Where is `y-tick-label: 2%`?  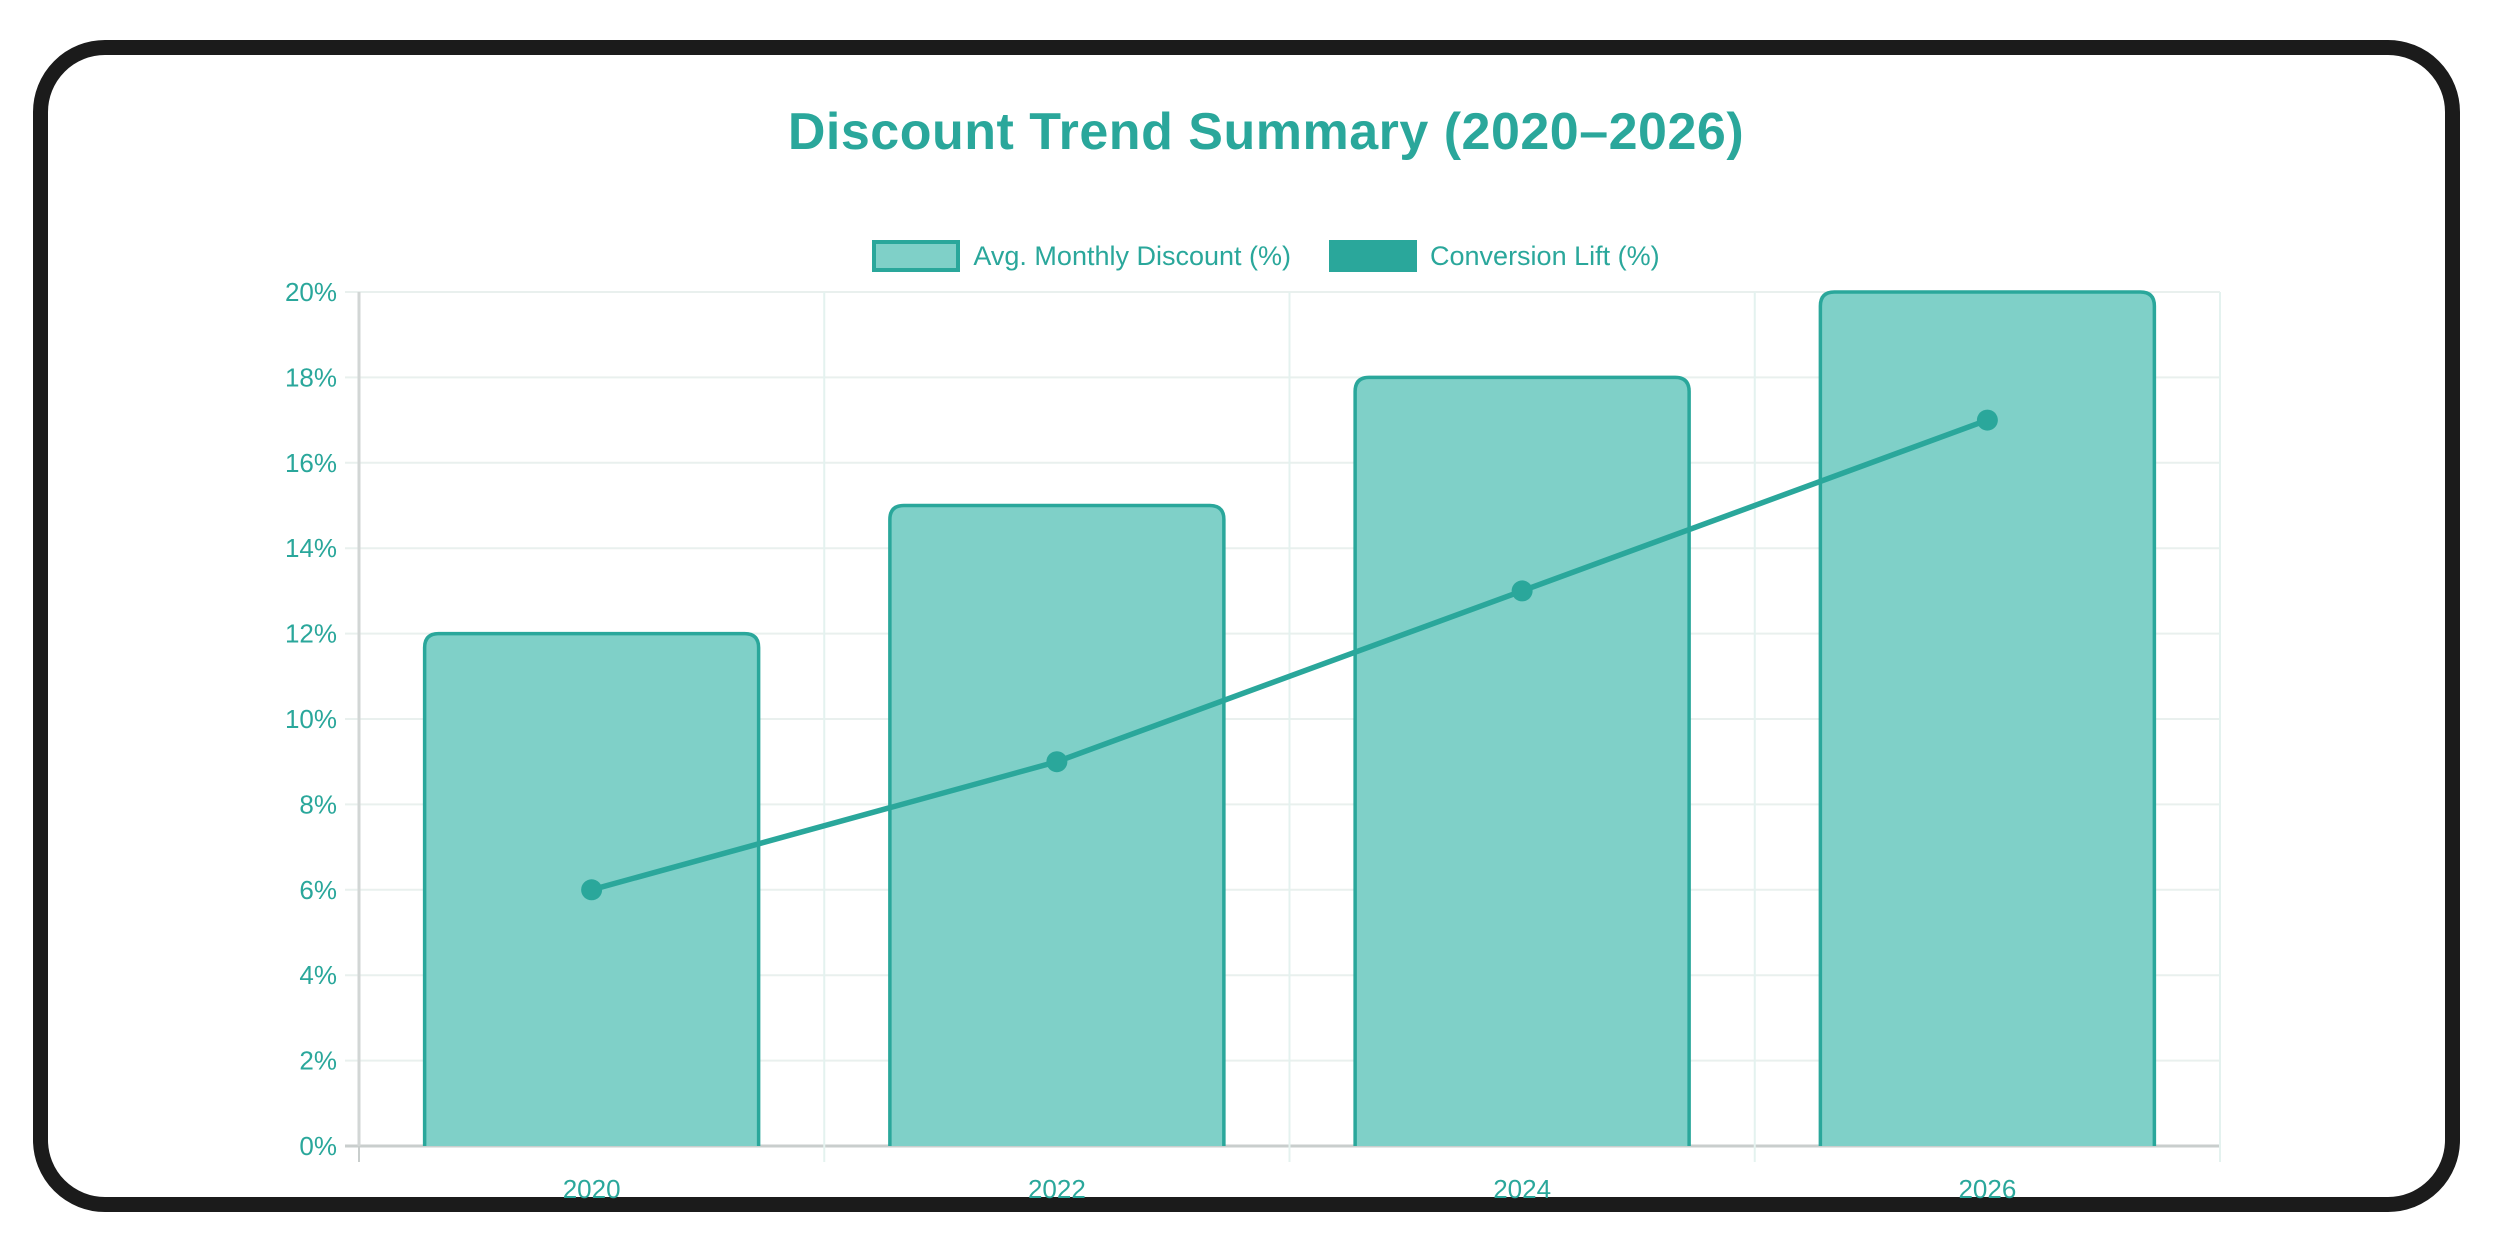 y-tick-label: 2% is located at coordinates (318, 1061).